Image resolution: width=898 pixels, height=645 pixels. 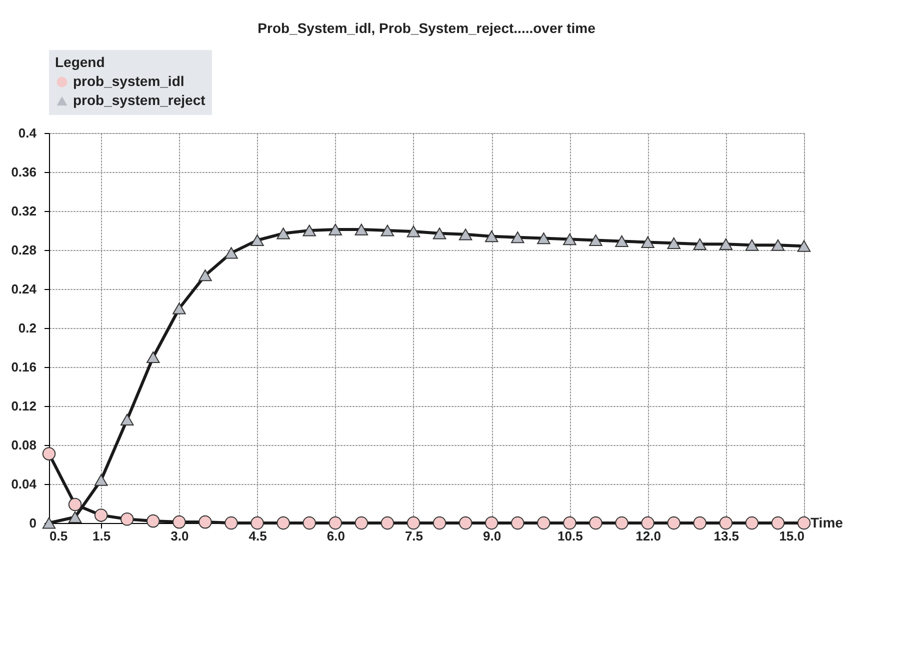 What do you see at coordinates (24, 289) in the screenshot?
I see `y-tick-label: 0.24` at bounding box center [24, 289].